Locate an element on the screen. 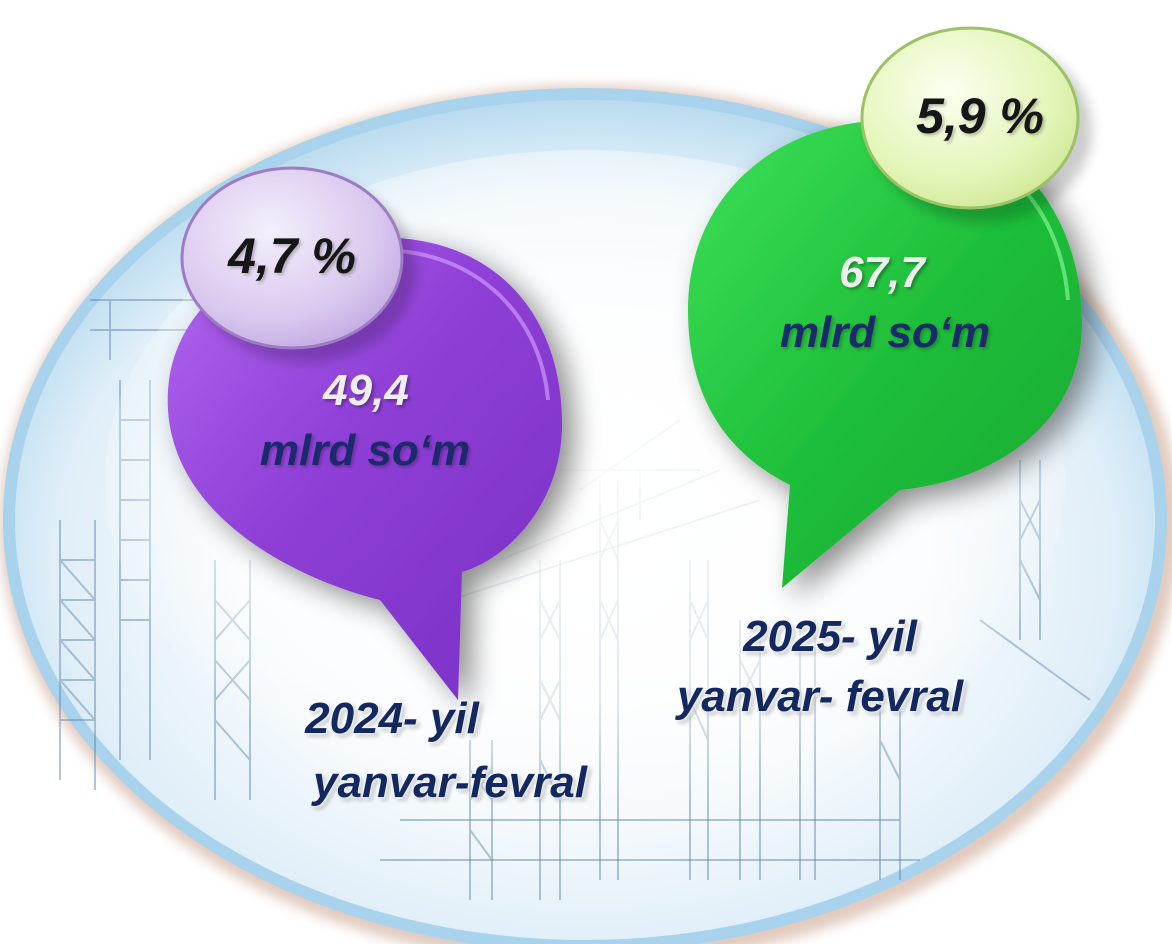 The image size is (1172, 944). percent-circle-2024-shape is located at coordinates (298, 264).